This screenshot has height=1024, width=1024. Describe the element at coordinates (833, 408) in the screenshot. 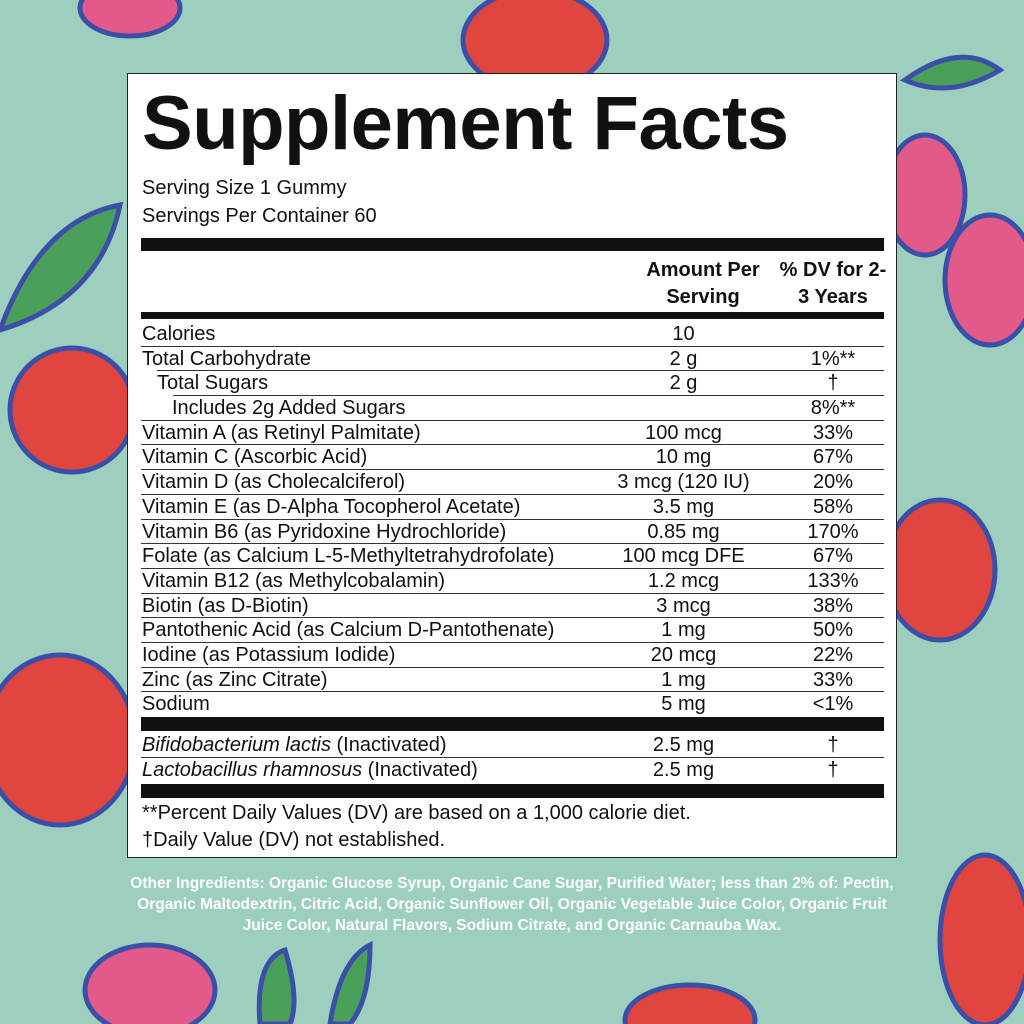

I see `daily-value: 8%**` at that location.